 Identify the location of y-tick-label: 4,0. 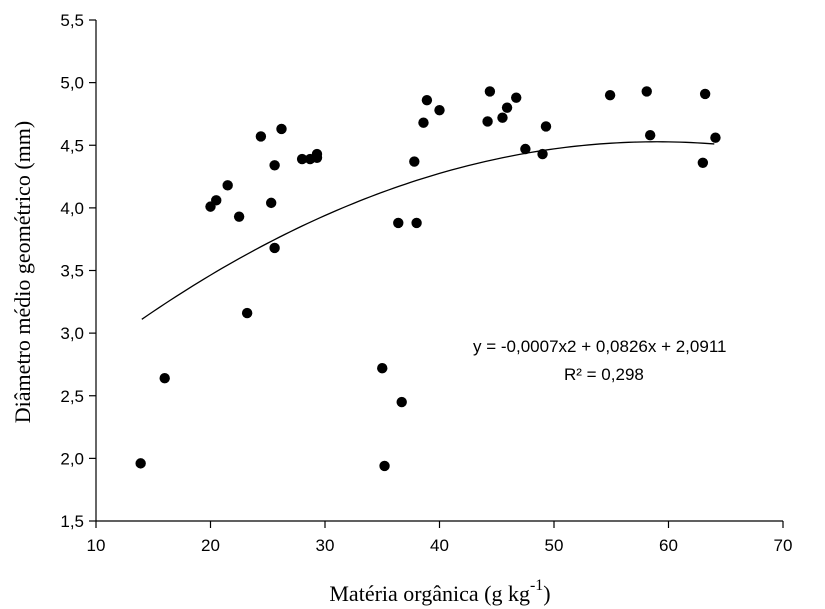
(72, 208).